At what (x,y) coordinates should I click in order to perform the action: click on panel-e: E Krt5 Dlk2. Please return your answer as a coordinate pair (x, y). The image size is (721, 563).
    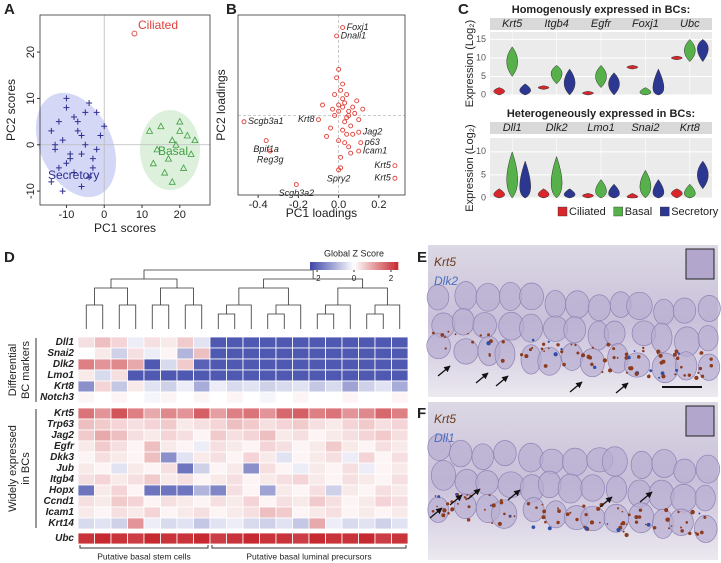
    Looking at the image, I should click on (569, 321).